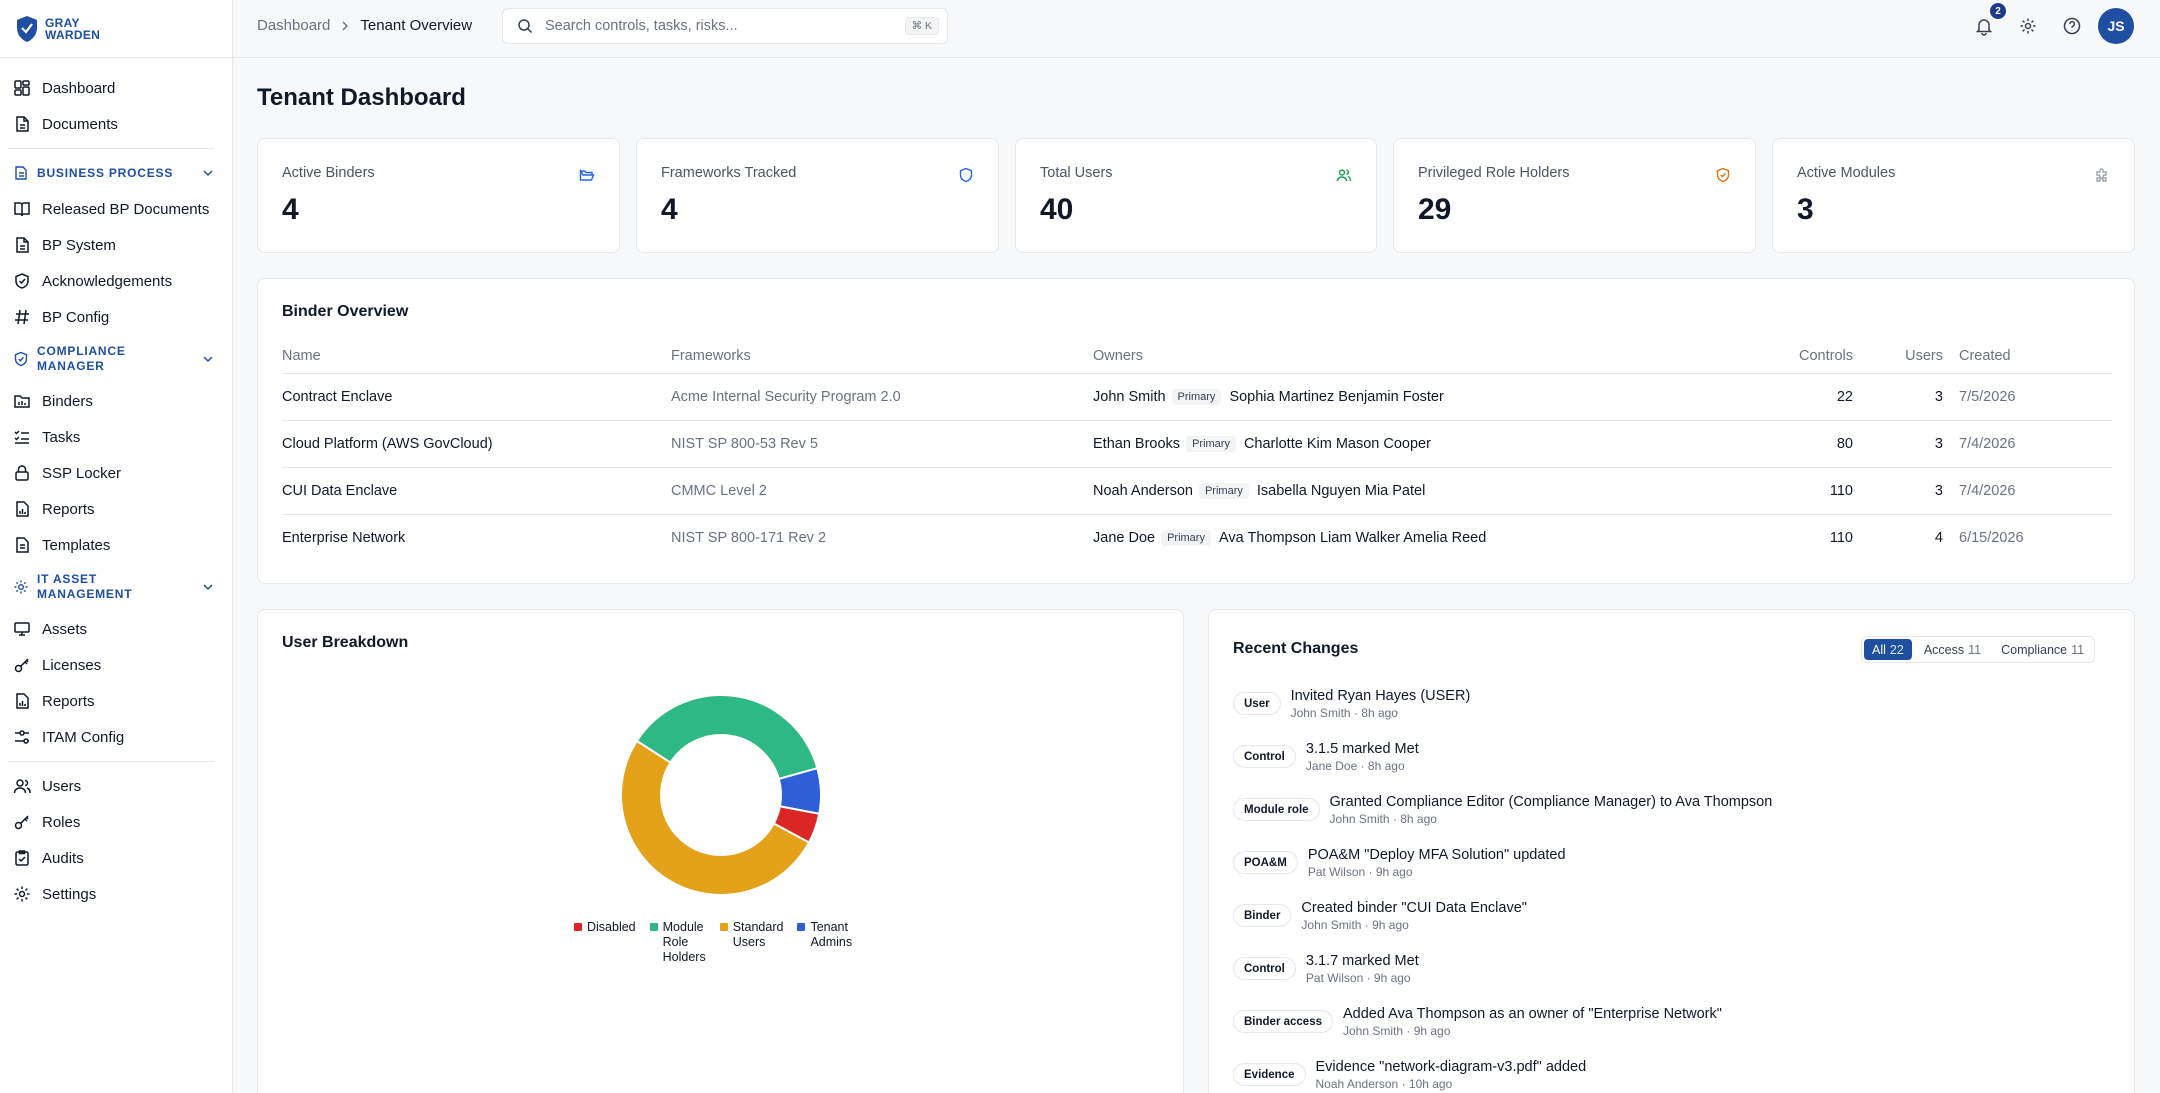  I want to click on binder-name: Enterprise Network, so click(344, 537).